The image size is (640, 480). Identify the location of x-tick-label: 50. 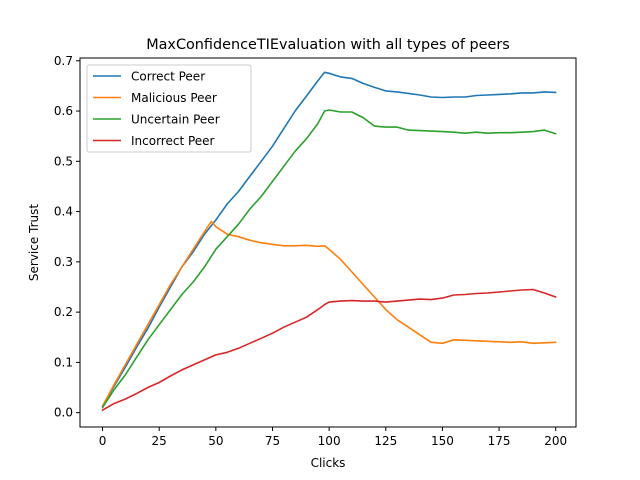
(215, 441).